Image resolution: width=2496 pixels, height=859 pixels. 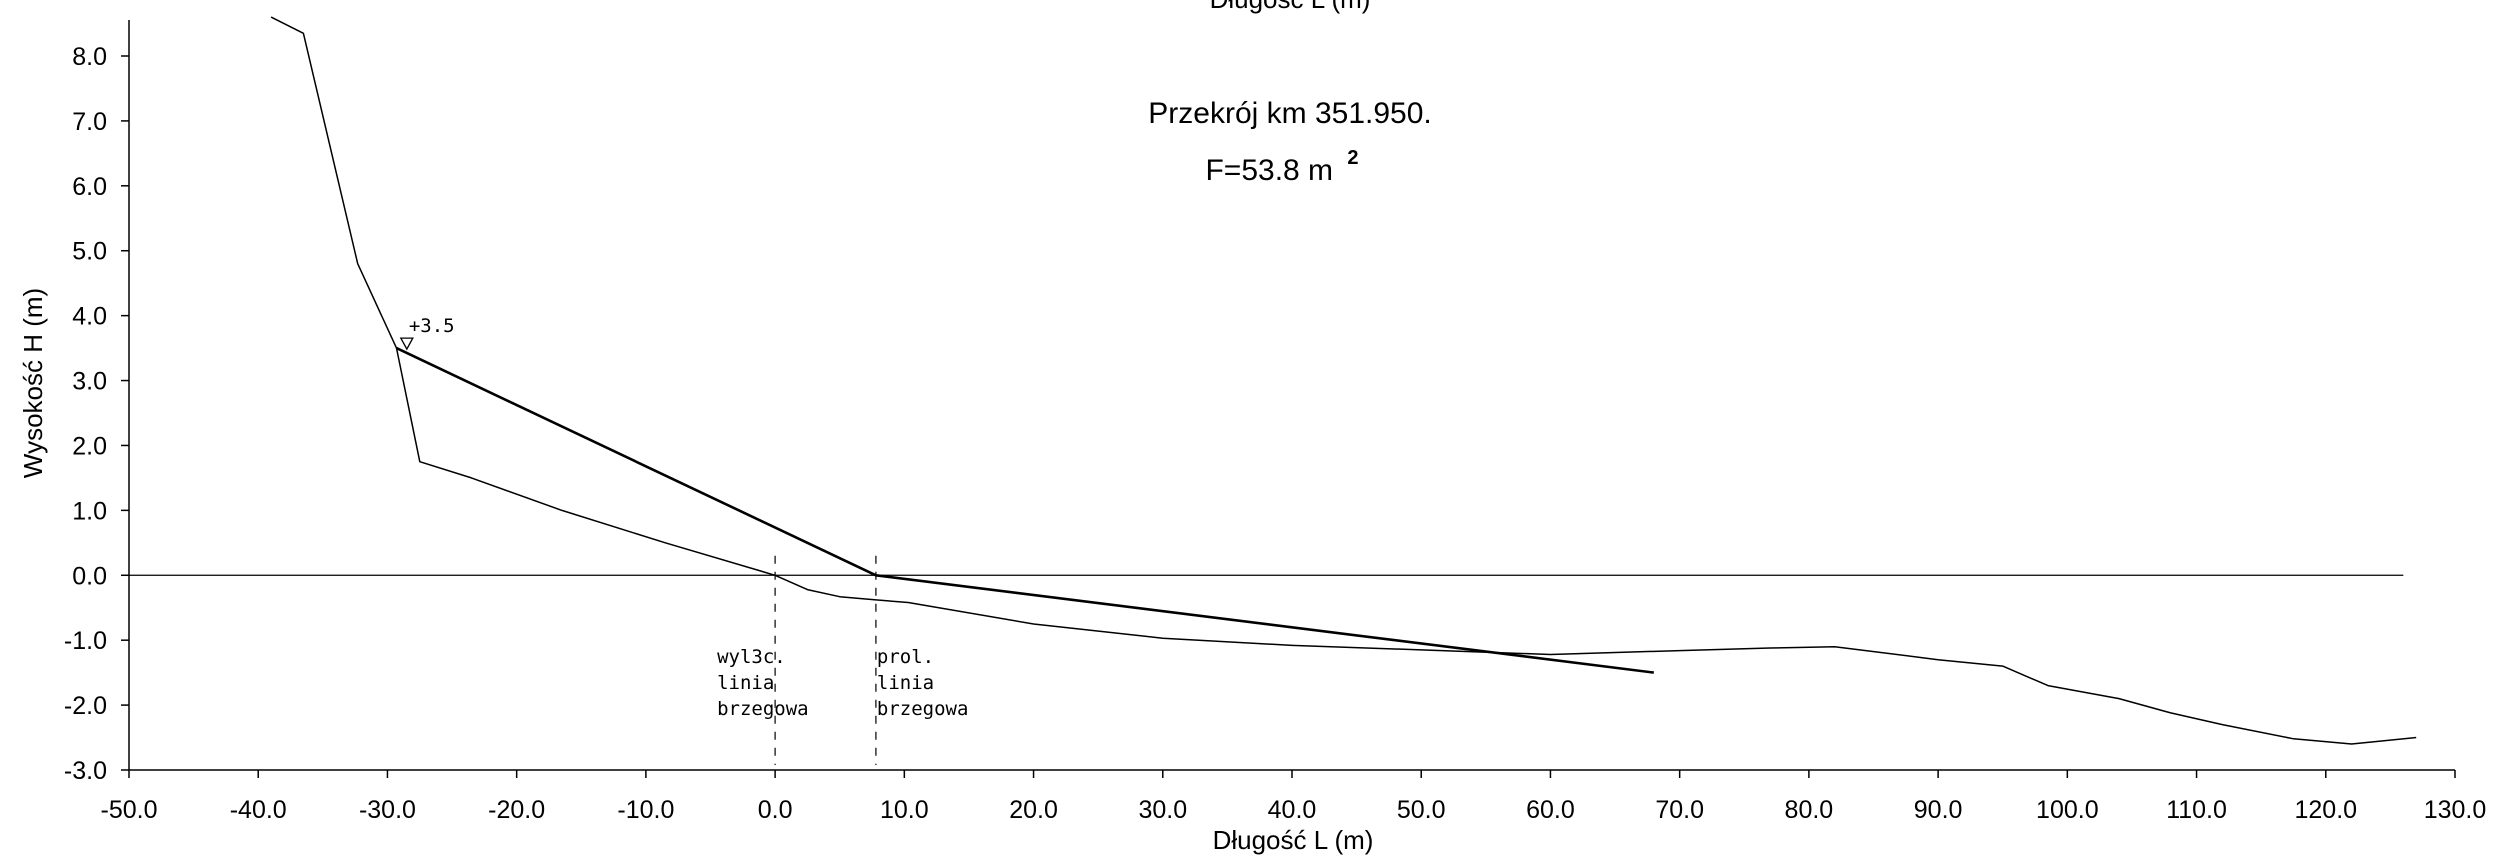 What do you see at coordinates (1033, 810) in the screenshot?
I see `x-tick-label: 20.0` at bounding box center [1033, 810].